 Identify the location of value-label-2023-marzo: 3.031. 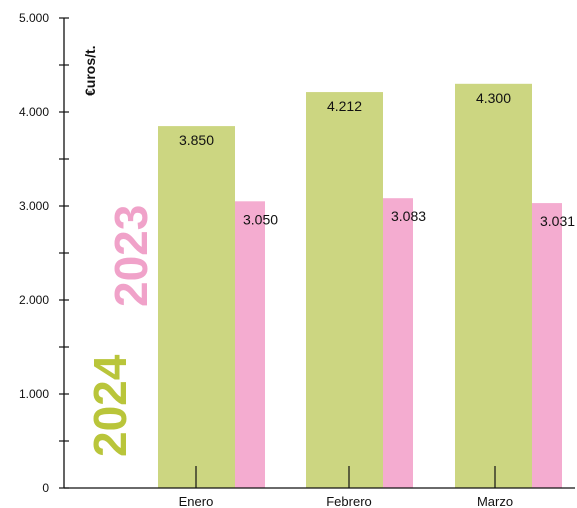
(557, 221).